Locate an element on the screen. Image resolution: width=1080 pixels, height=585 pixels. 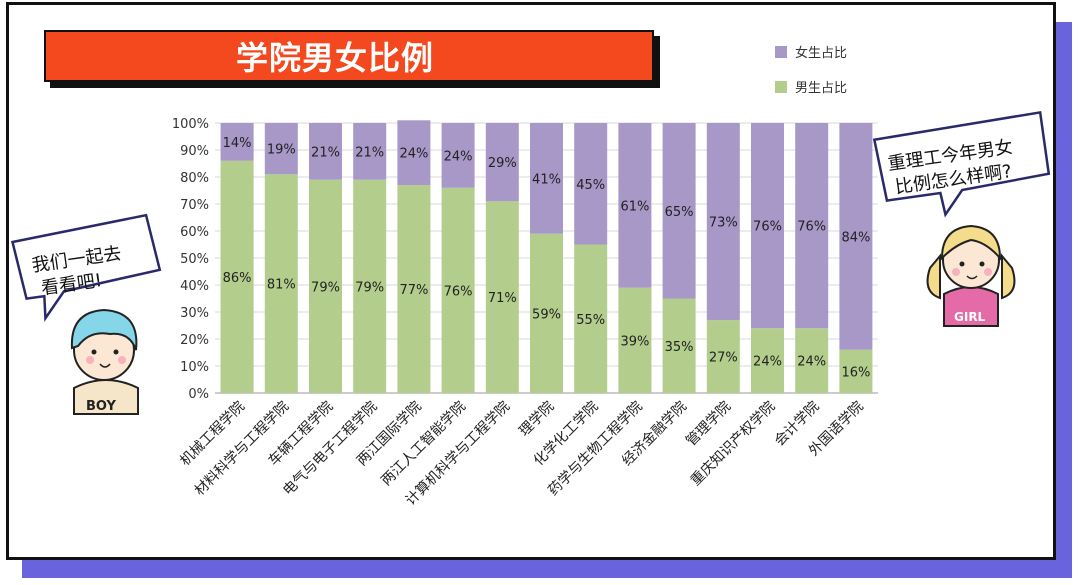
right-speech-bubble is located at coordinates (961, 164).